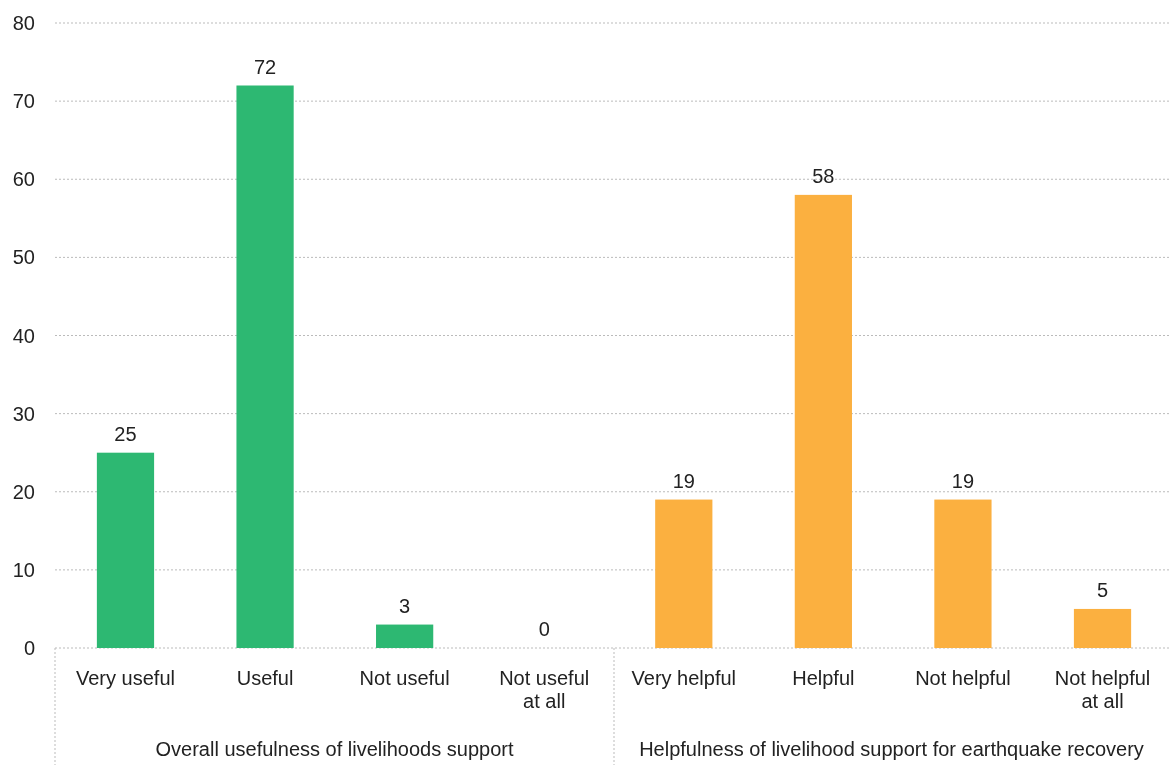  I want to click on x-tick-label: Useful, so click(265, 678).